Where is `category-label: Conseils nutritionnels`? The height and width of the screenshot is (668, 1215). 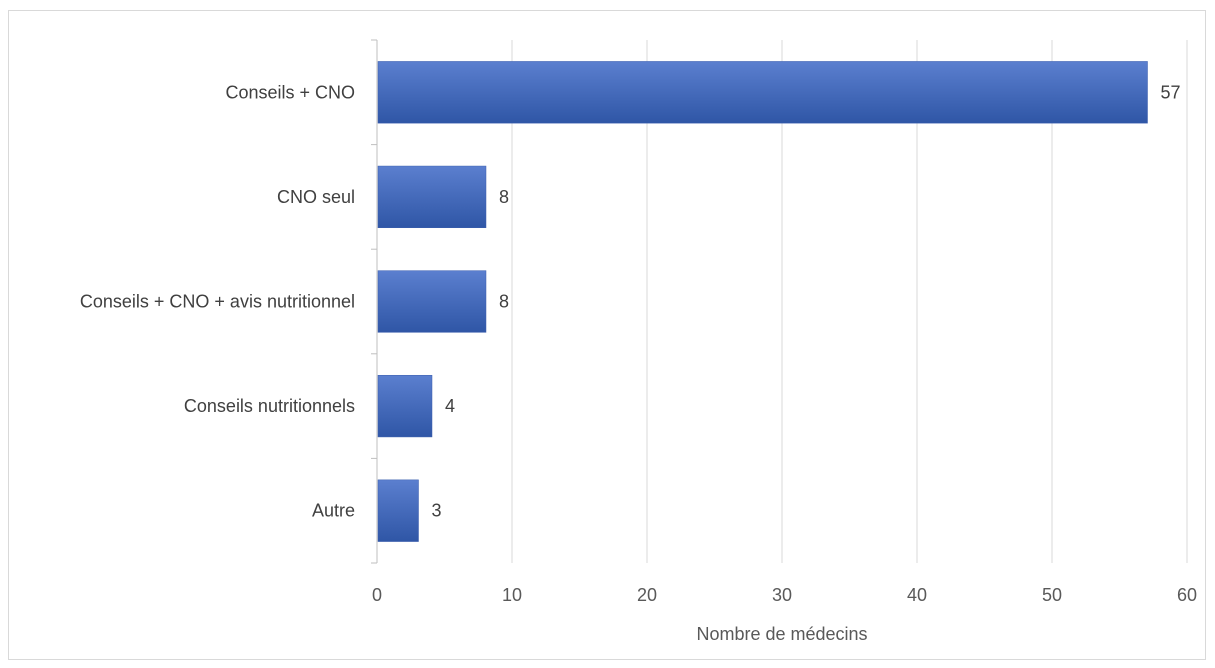 category-label: Conseils nutritionnels is located at coordinates (269, 406).